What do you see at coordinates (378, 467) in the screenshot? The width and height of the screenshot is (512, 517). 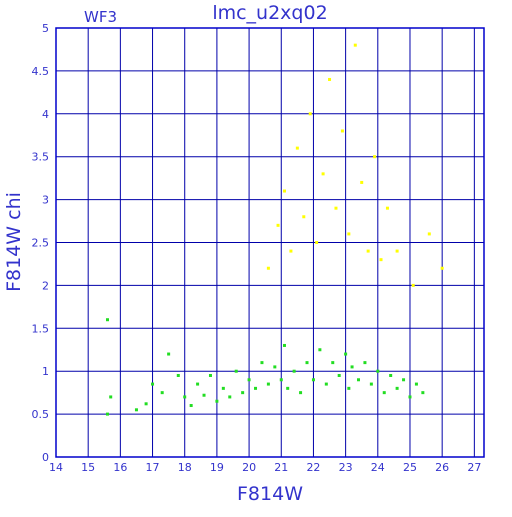 I see `x-tick-label: 24` at bounding box center [378, 467].